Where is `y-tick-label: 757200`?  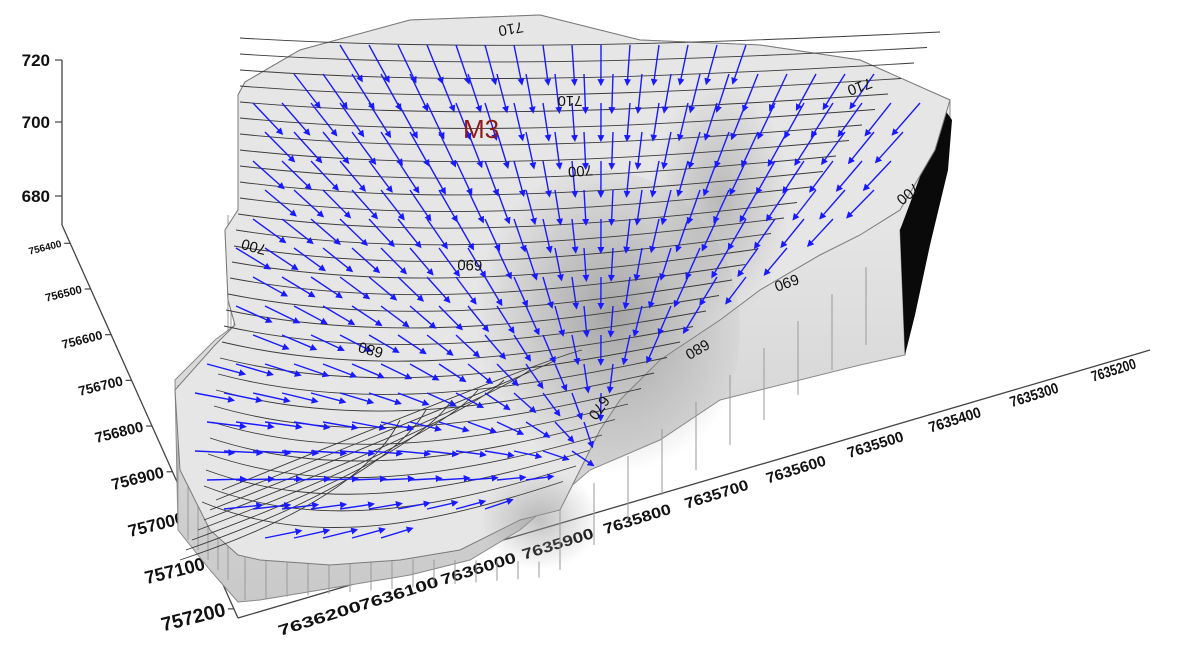
y-tick-label: 757200 is located at coordinates (193, 617).